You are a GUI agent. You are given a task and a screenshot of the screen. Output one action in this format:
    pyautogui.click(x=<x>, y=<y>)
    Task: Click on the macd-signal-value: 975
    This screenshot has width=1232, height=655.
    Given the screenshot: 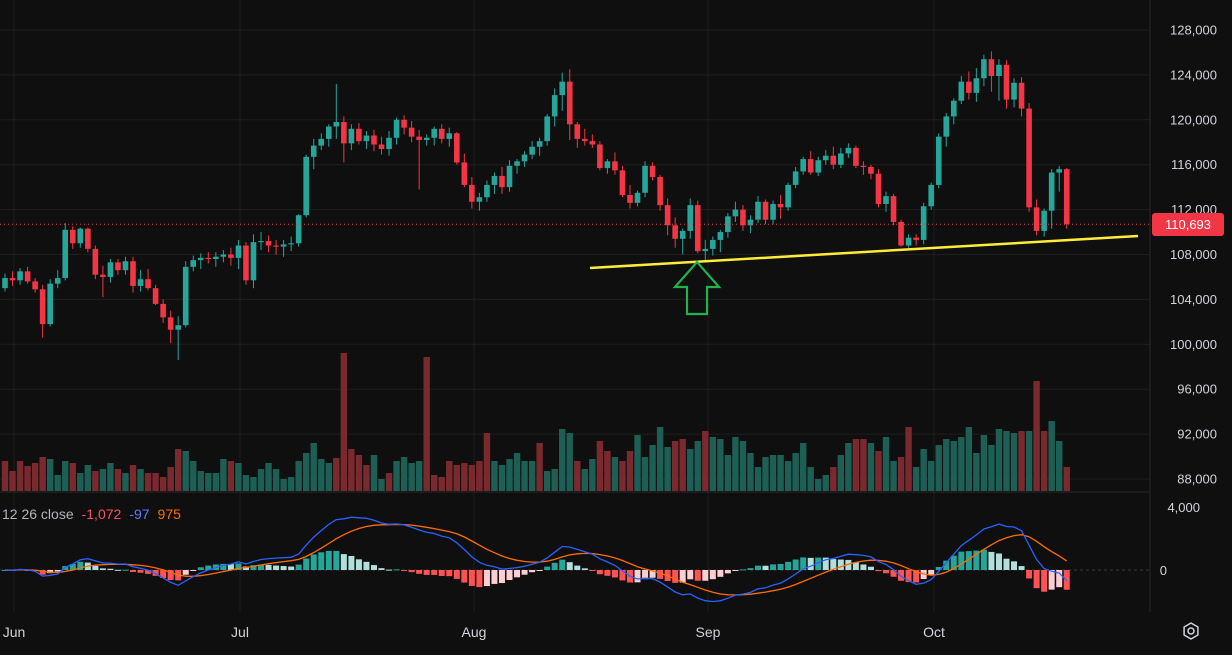 What is the action you would take?
    pyautogui.click(x=169, y=514)
    